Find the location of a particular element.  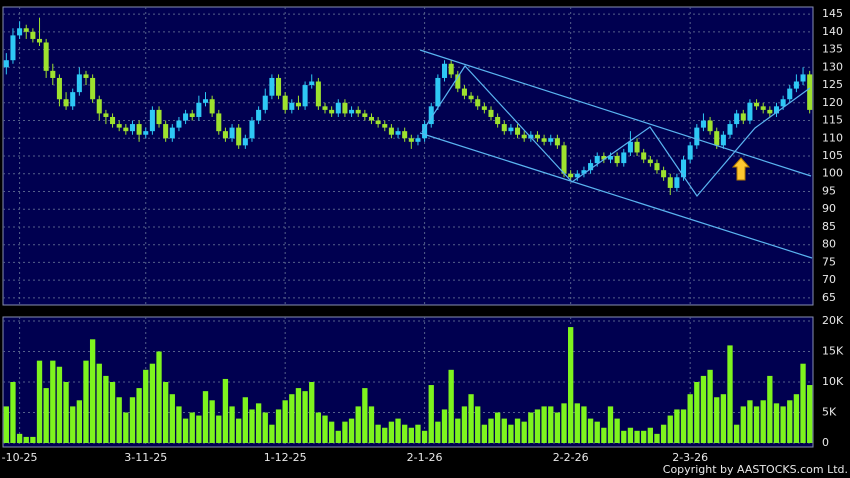

y-tick-label: 120 is located at coordinates (832, 102).